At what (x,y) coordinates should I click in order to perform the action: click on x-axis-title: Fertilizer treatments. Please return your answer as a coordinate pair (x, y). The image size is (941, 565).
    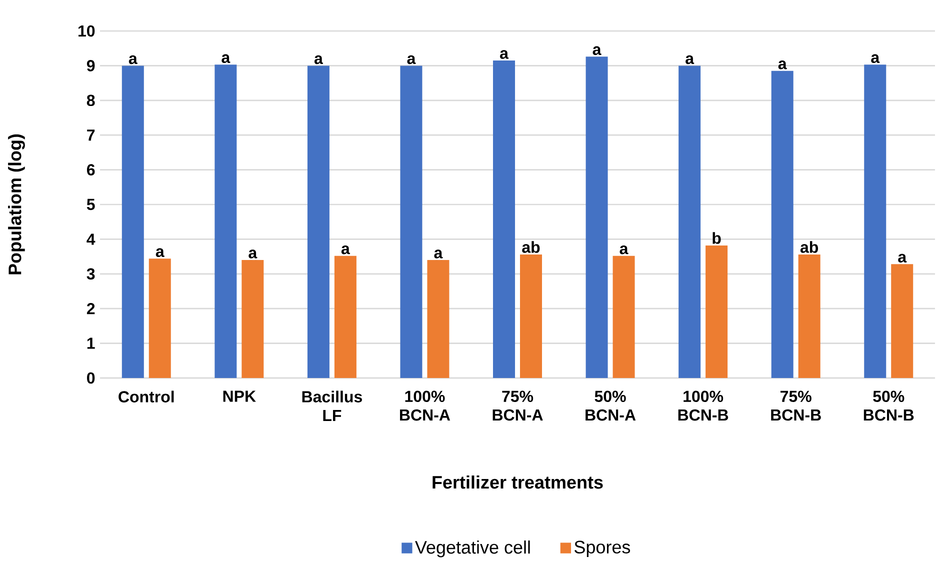
    Looking at the image, I should click on (517, 482).